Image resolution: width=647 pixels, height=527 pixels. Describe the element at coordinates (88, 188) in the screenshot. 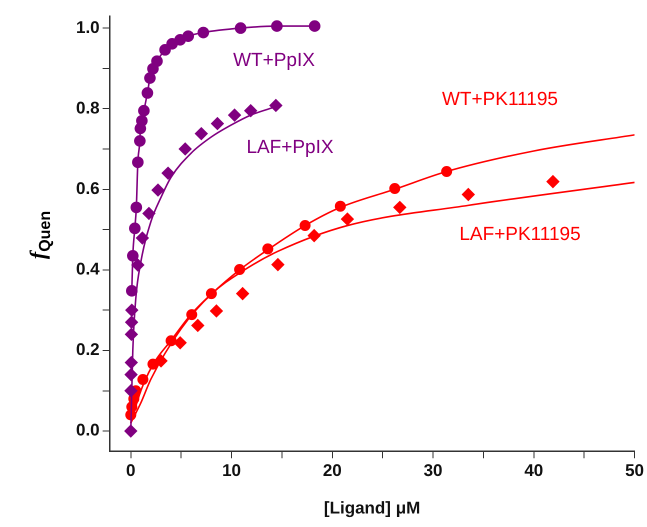

I see `y-tick-label: 0.6` at that location.